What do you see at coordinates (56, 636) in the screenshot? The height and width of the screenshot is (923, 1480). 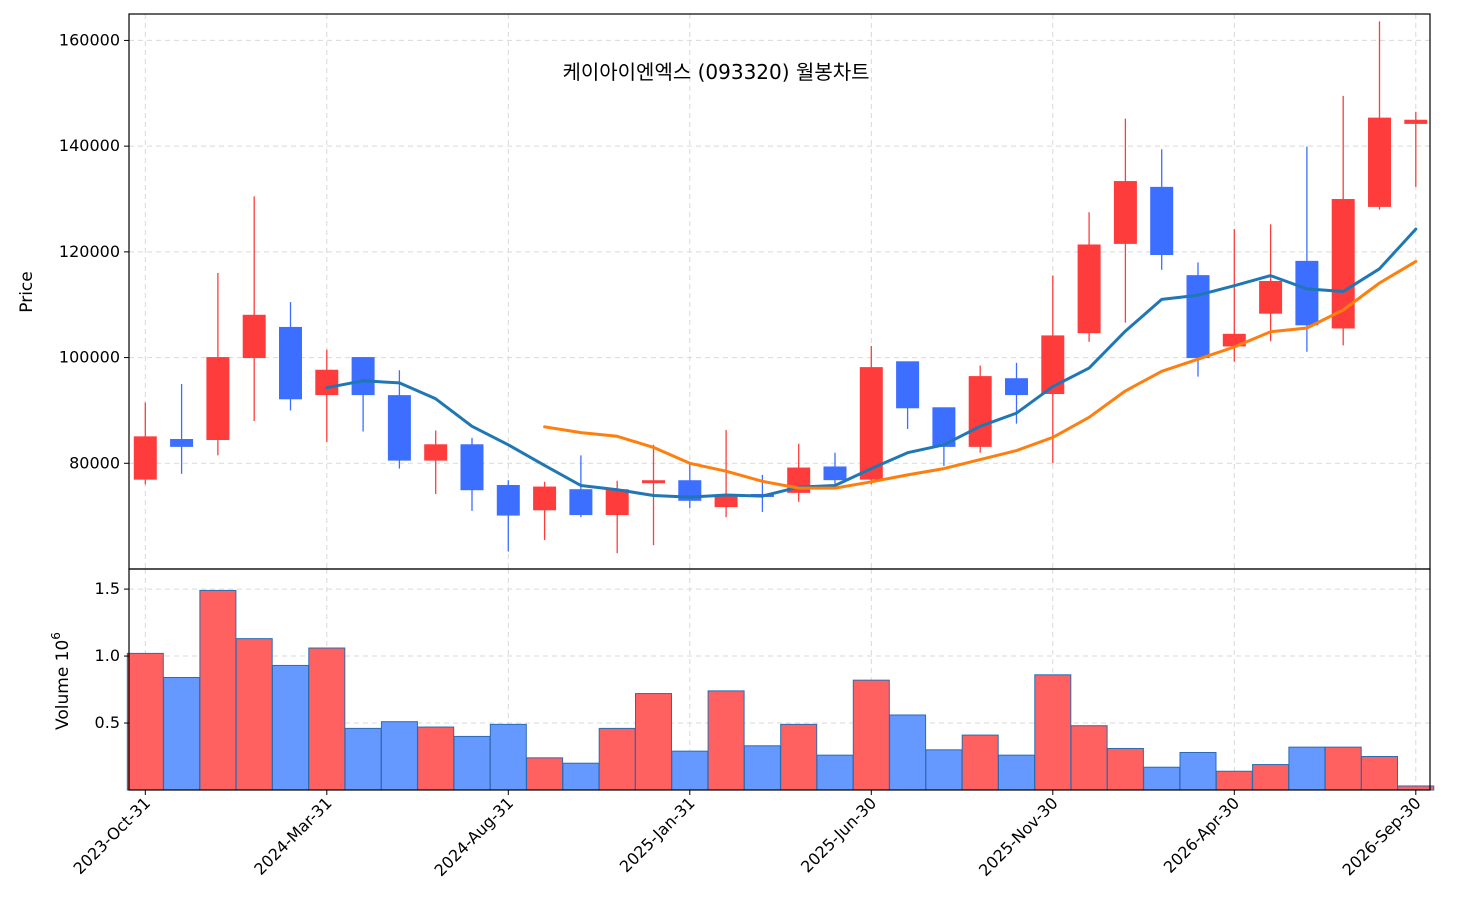 I see `volume-axis-exponent: 6` at bounding box center [56, 636].